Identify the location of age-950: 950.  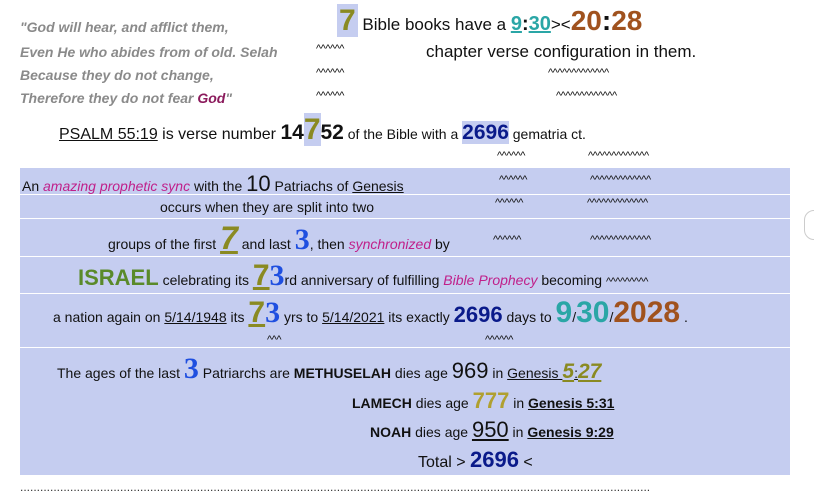
(490, 429).